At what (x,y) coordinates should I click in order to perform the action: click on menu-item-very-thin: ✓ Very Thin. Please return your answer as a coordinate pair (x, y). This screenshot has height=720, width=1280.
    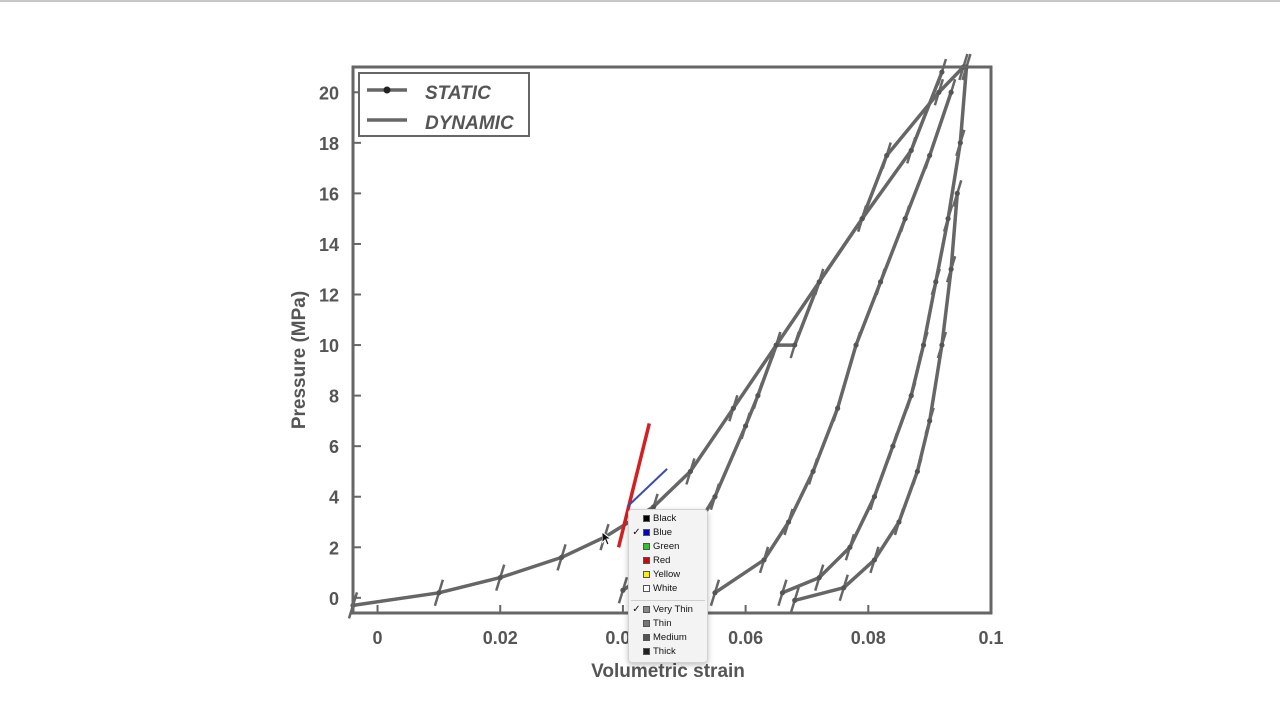
    Looking at the image, I should click on (668, 610).